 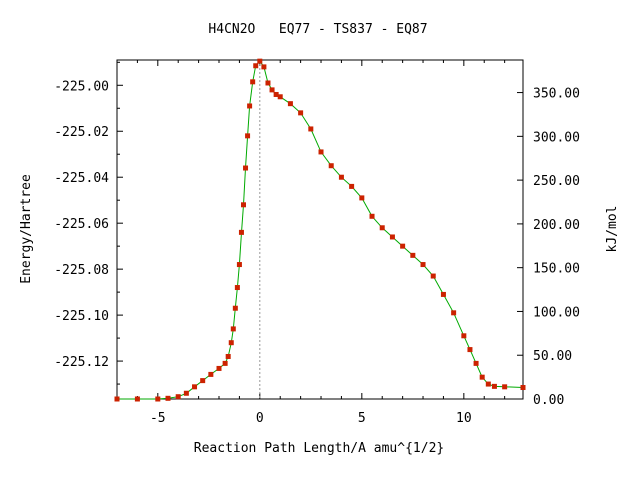 I want to click on x-axis-label: Reaction Path Length/A amu^{1/2}, so click(x=319, y=448).